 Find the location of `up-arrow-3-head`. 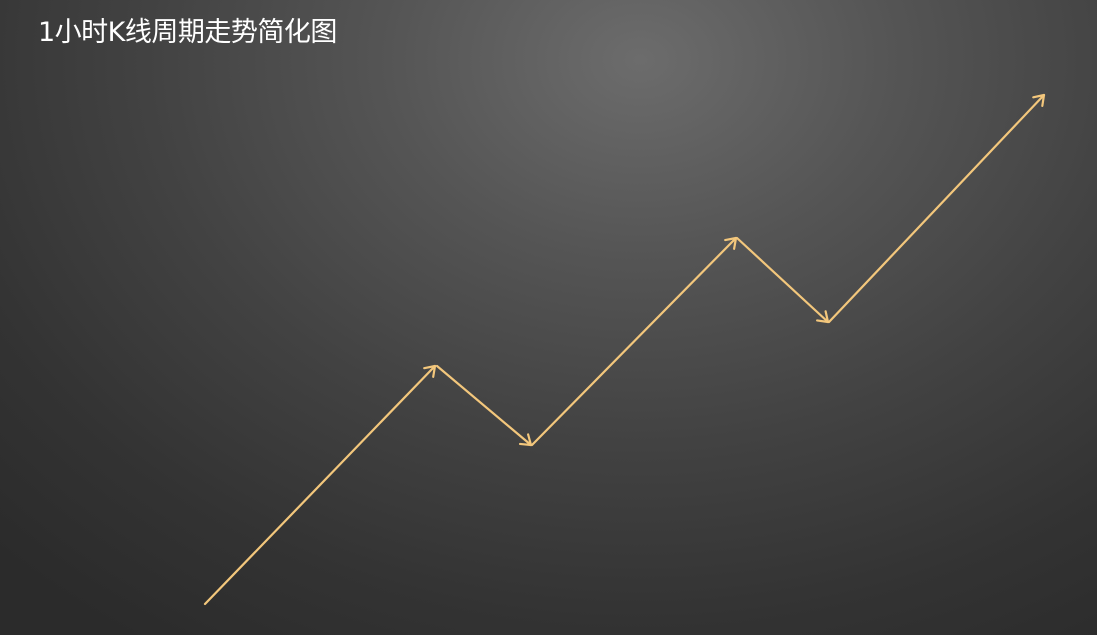

up-arrow-3-head is located at coordinates (1039, 100).